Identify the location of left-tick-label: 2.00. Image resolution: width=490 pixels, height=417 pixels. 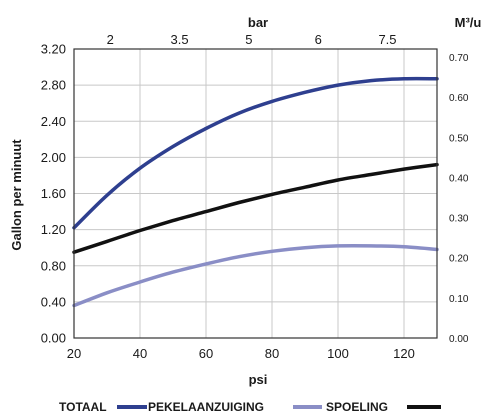
(53, 157).